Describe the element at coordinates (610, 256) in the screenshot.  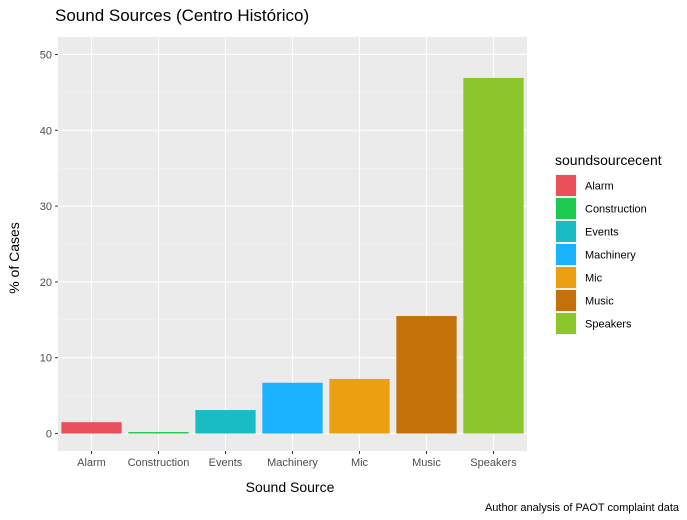
I see `legend-label: Machinery` at that location.